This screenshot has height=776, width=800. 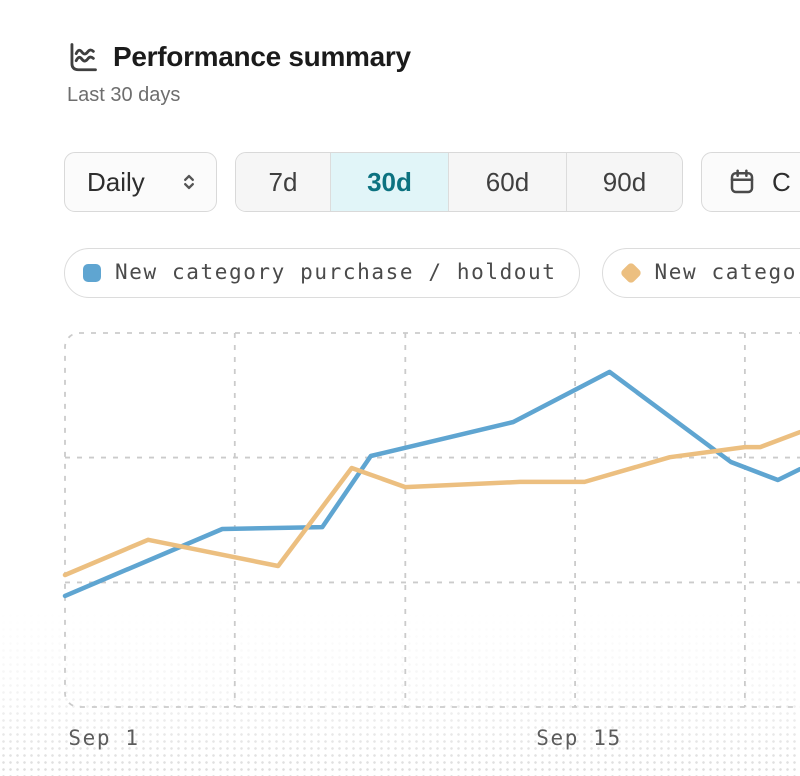 I want to click on page-header: Performance summary, so click(x=238, y=57).